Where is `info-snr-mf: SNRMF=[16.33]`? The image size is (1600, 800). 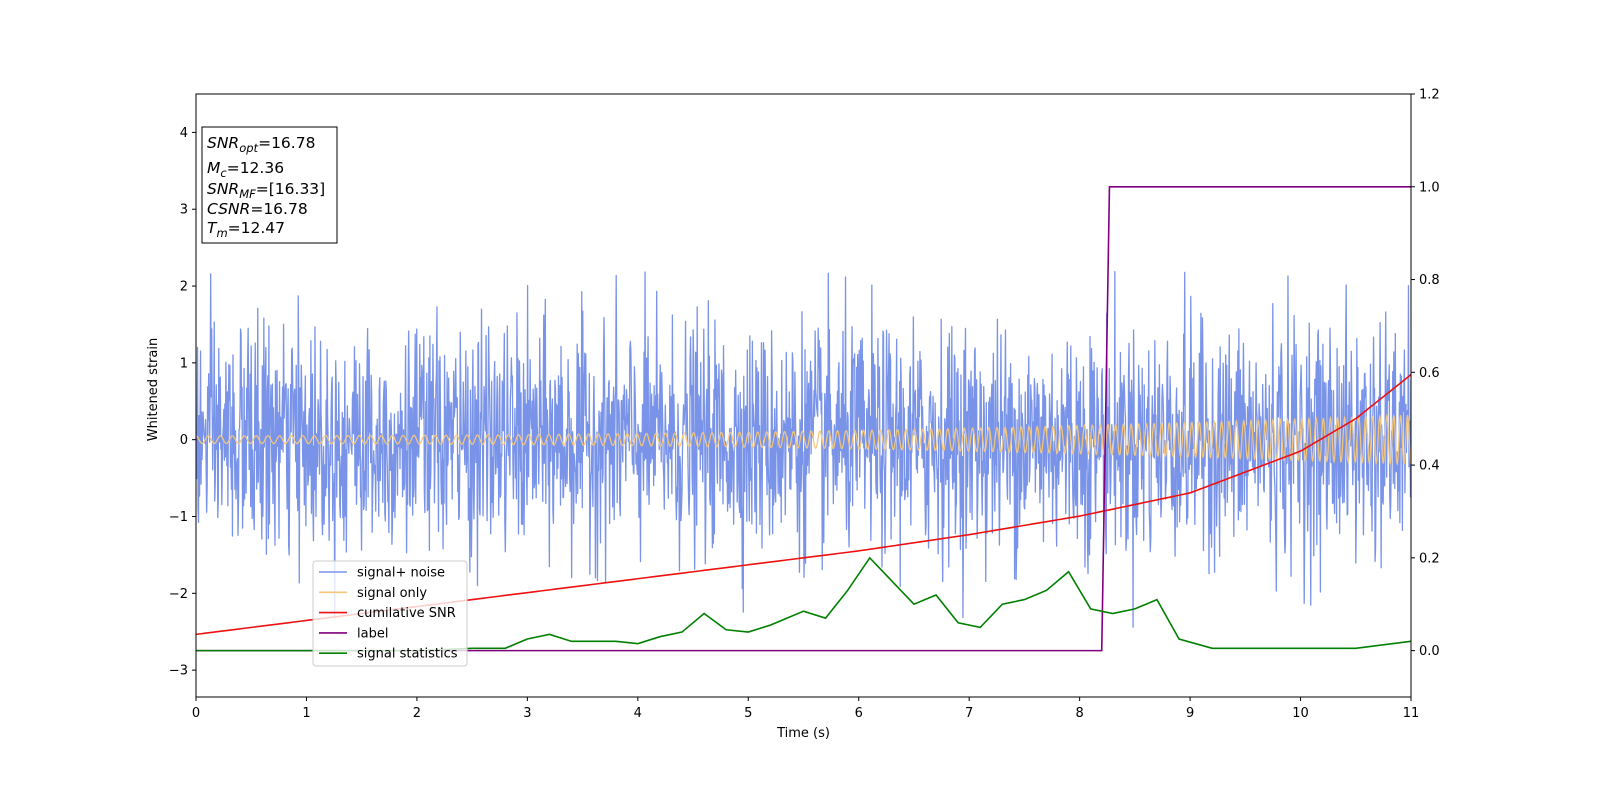 info-snr-mf: SNRMF=[16.33] is located at coordinates (266, 190).